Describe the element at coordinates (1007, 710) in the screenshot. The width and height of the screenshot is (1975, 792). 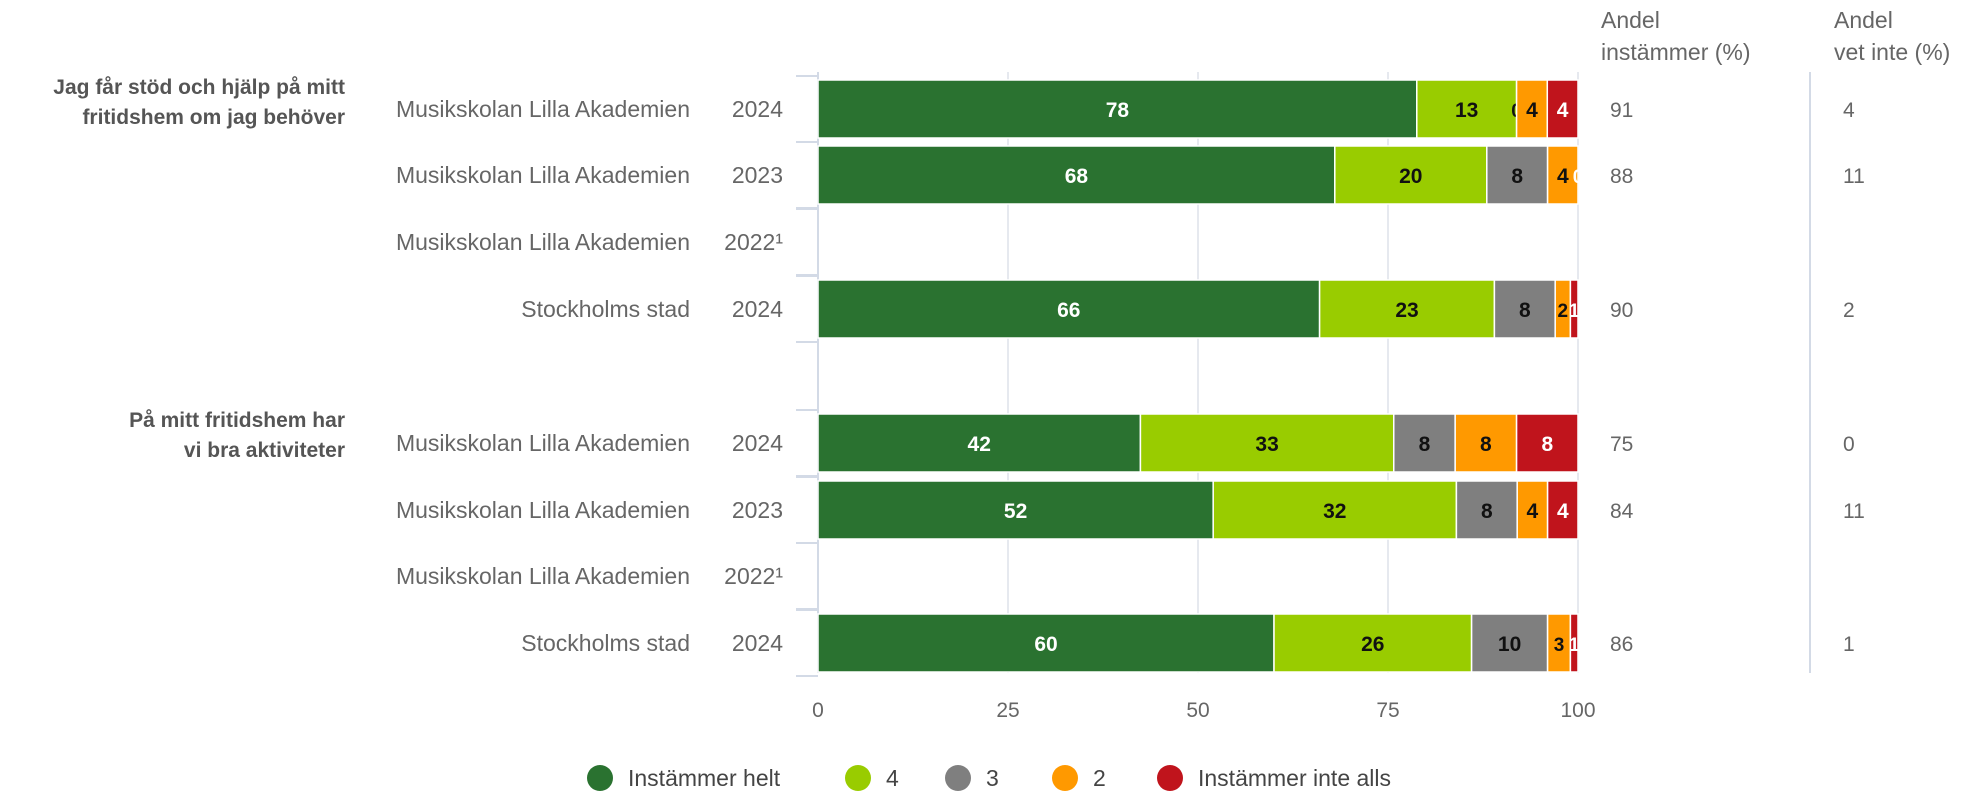
I see `x-tick-label: 25` at that location.